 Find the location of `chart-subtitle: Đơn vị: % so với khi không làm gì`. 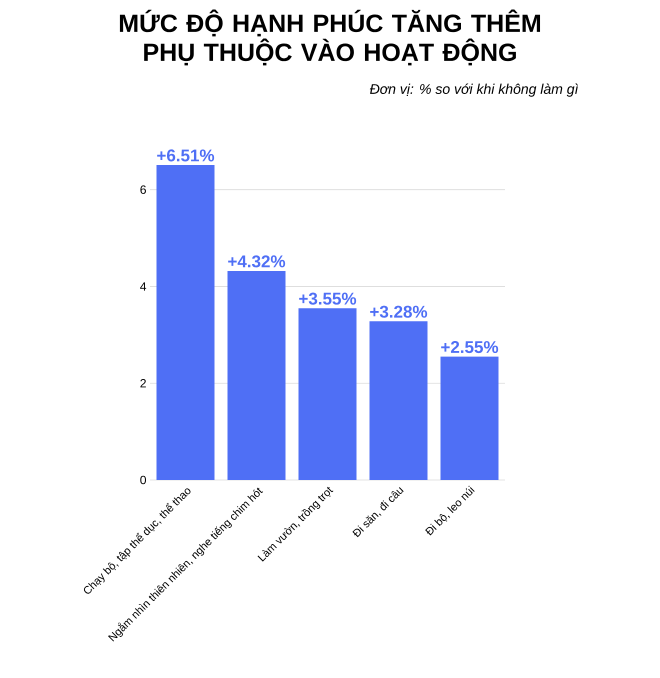

chart-subtitle: Đơn vị: % so với khi không làm gì is located at coordinates (474, 90).